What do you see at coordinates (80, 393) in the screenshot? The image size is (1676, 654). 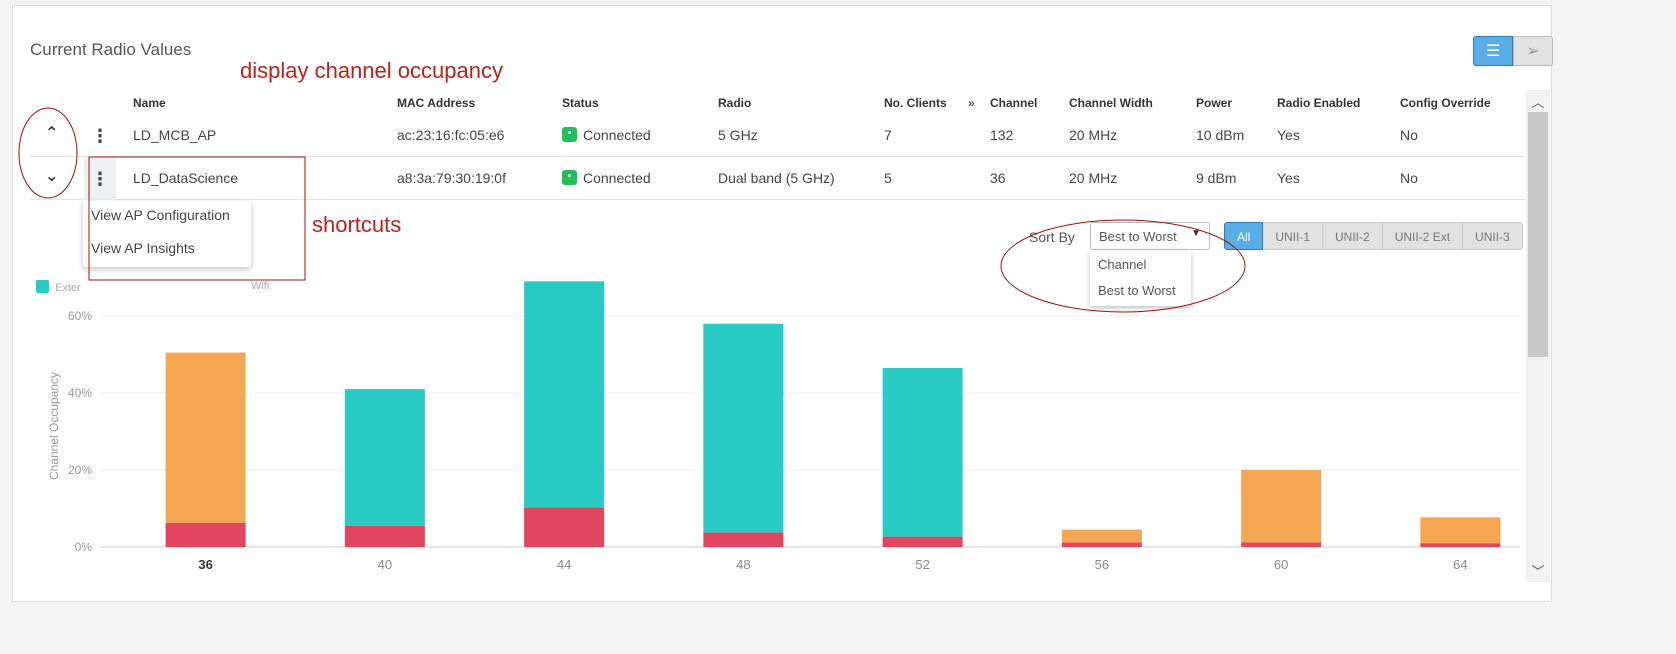 I see `y-tick-label: 40%` at bounding box center [80, 393].